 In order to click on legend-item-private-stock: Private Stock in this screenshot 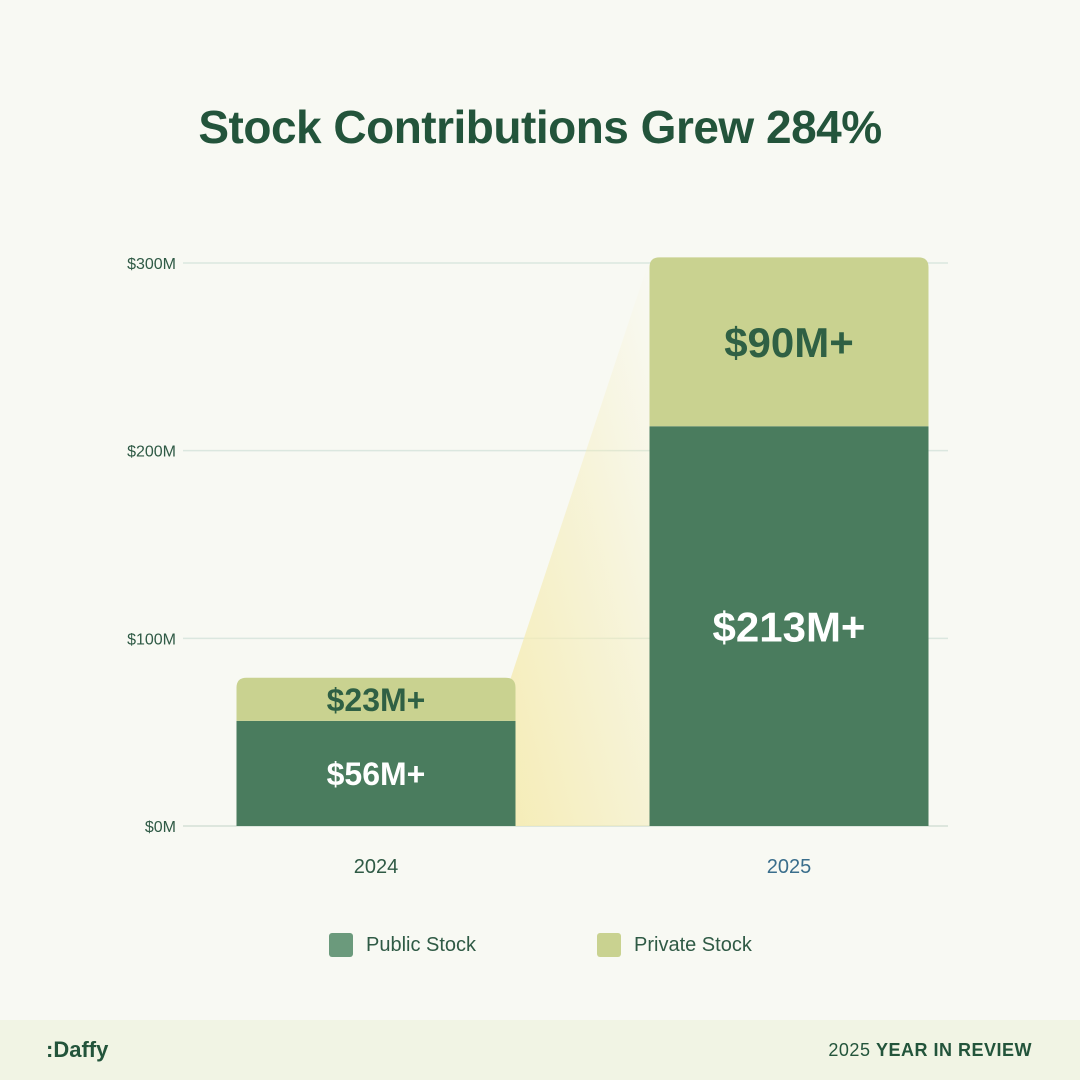, I will do `click(674, 945)`.